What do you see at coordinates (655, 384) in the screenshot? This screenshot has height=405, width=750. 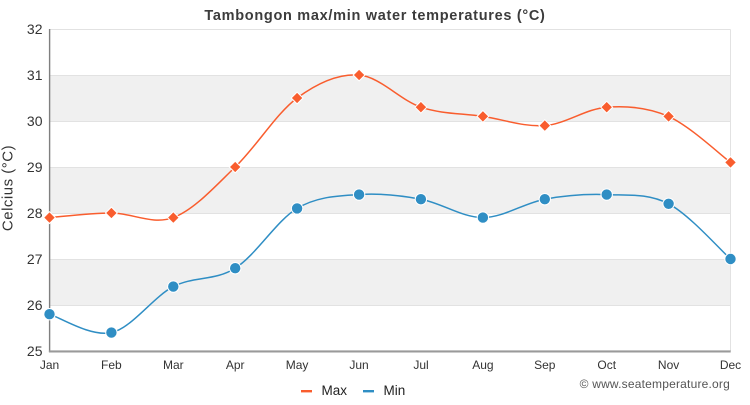 I see `svg-text: © www.seatemperature.org` at bounding box center [655, 384].